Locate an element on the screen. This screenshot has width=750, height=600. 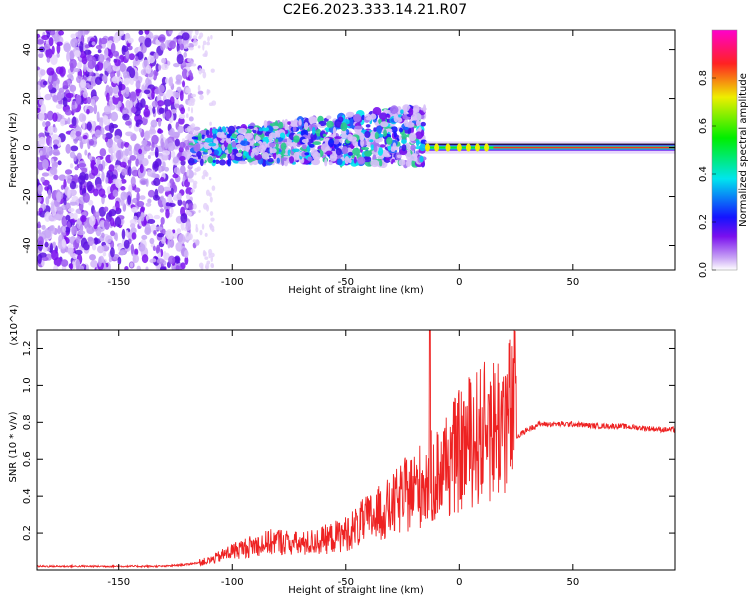
y-tick-label: 1.2 is located at coordinates (27, 349).